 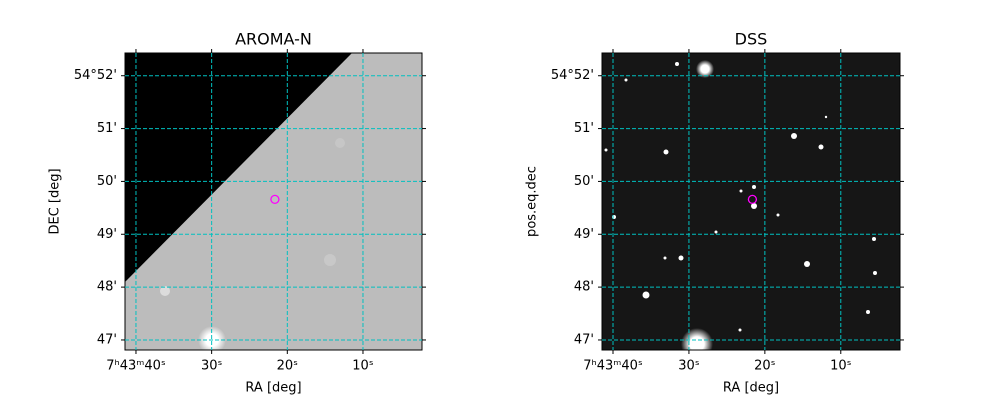 I want to click on y-axis-label: pos.eq.dec, so click(x=532, y=201).